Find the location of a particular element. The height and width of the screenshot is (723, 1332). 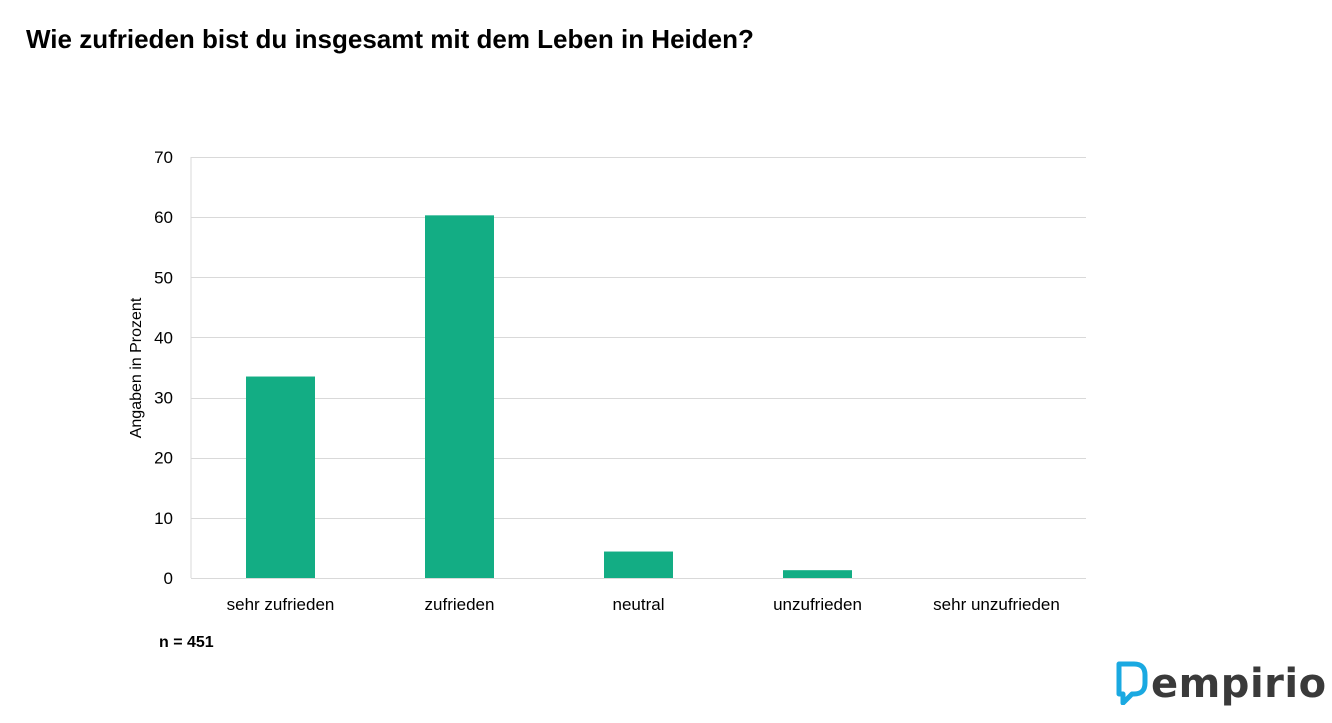

sample-size-note: n = 451 is located at coordinates (186, 642).